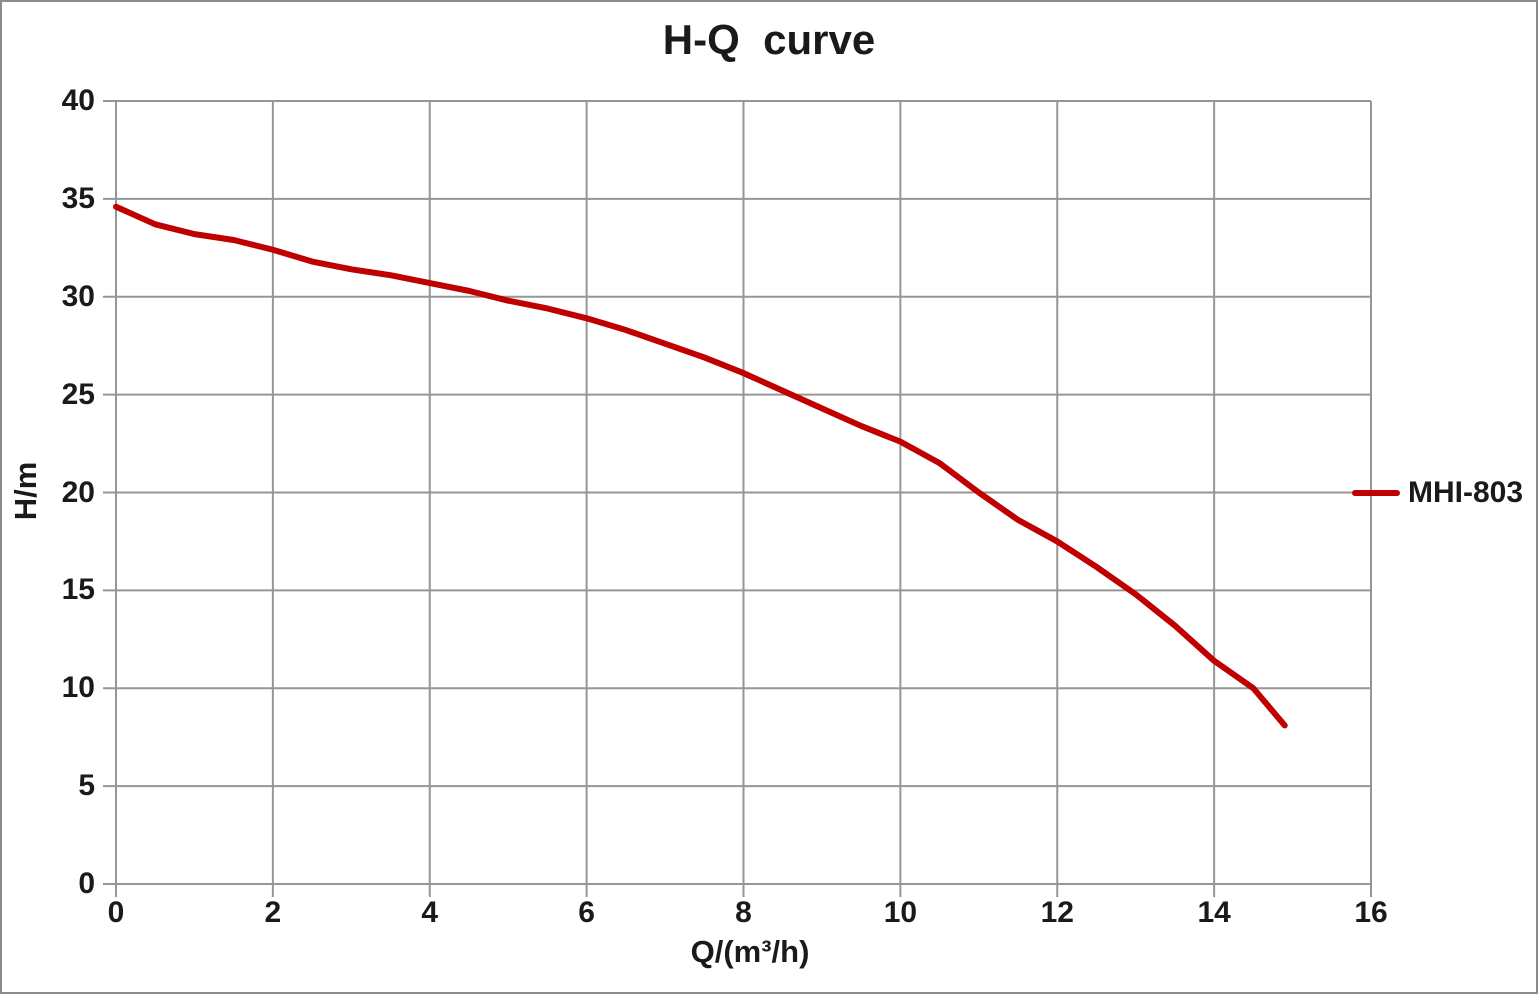 Image resolution: width=1538 pixels, height=994 pixels. What do you see at coordinates (86, 786) in the screenshot?
I see `y-tick-label: 5` at bounding box center [86, 786].